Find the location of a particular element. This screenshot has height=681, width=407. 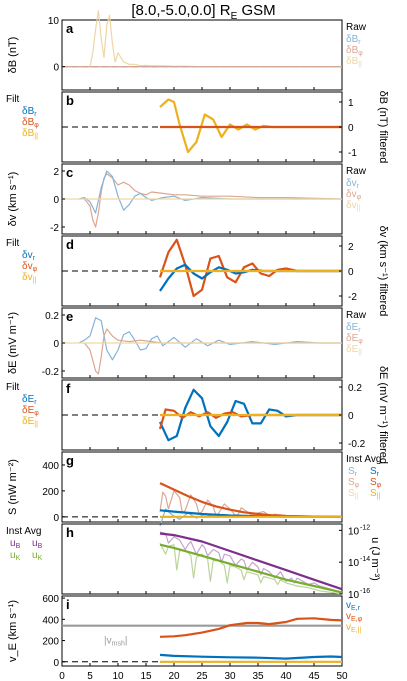

x-tick-label: 0 is located at coordinates (62, 676).